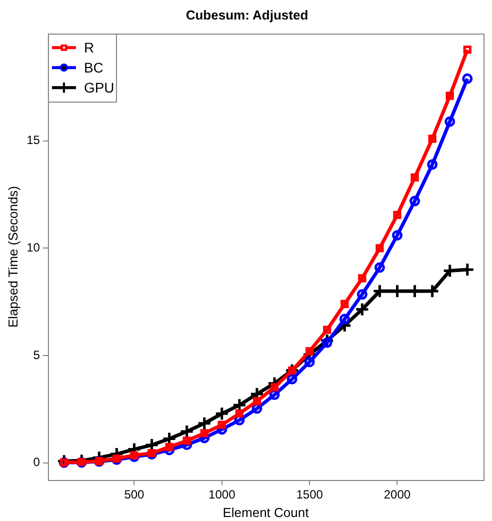 The width and height of the screenshot is (492, 521). Describe the element at coordinates (99, 87) in the screenshot. I see `legend-label: GPU` at that location.